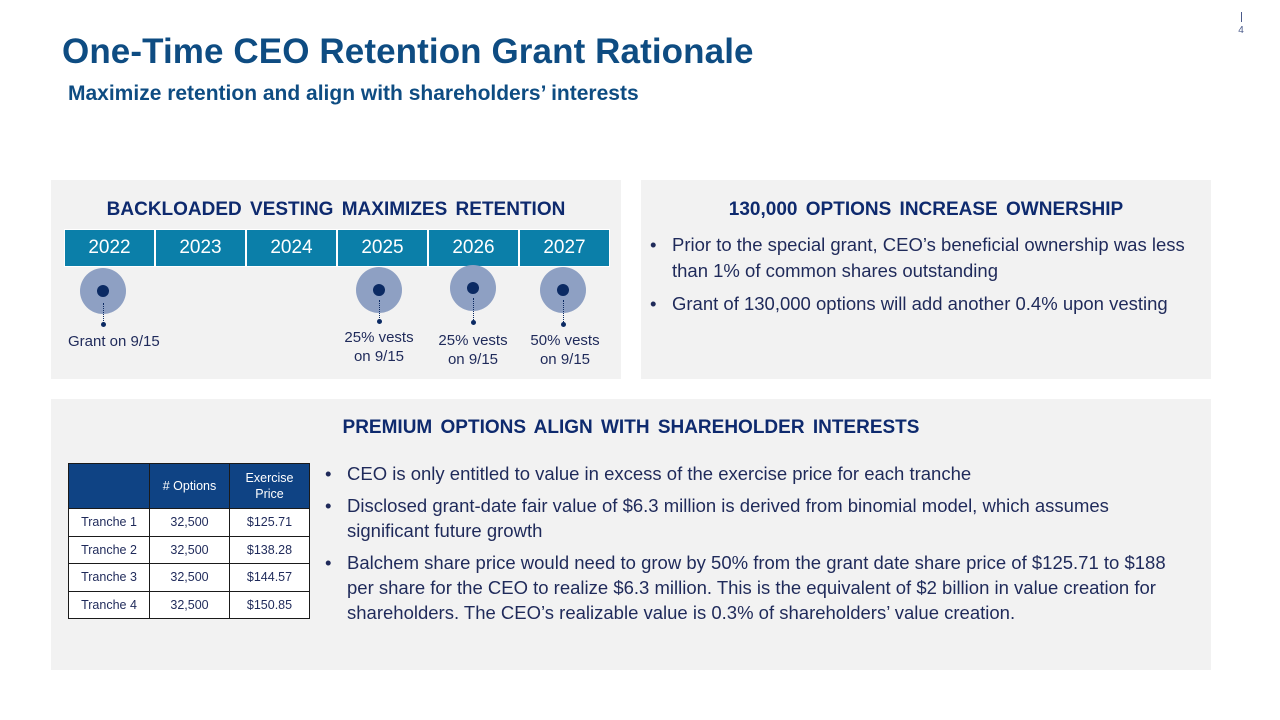  Describe the element at coordinates (269, 549) in the screenshot. I see `tranche-exercise-price: $138.28` at that location.